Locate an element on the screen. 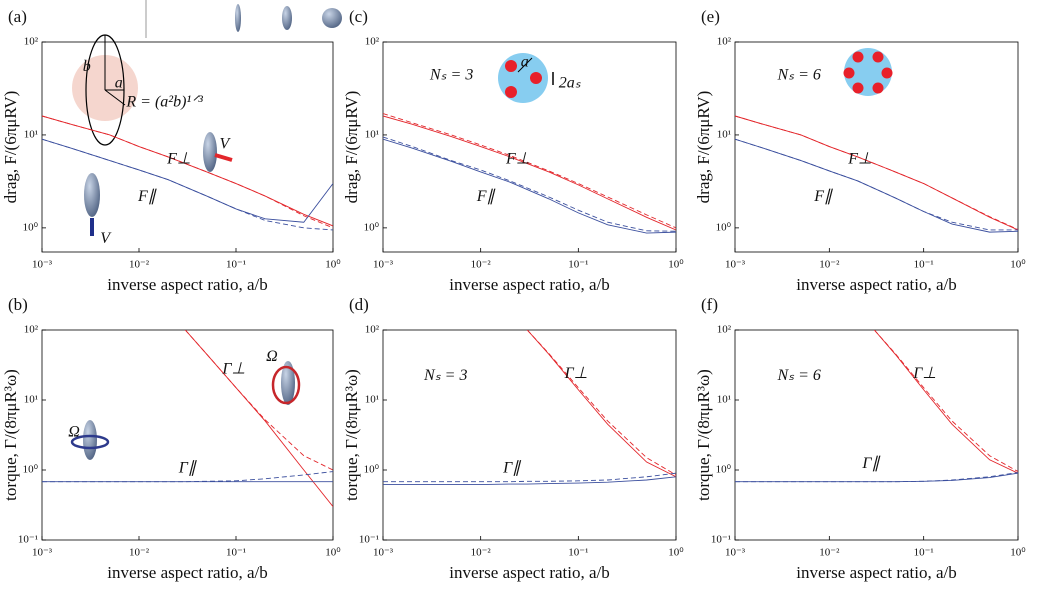 The height and width of the screenshot is (590, 1037). panel-label: (b) is located at coordinates (18, 304).